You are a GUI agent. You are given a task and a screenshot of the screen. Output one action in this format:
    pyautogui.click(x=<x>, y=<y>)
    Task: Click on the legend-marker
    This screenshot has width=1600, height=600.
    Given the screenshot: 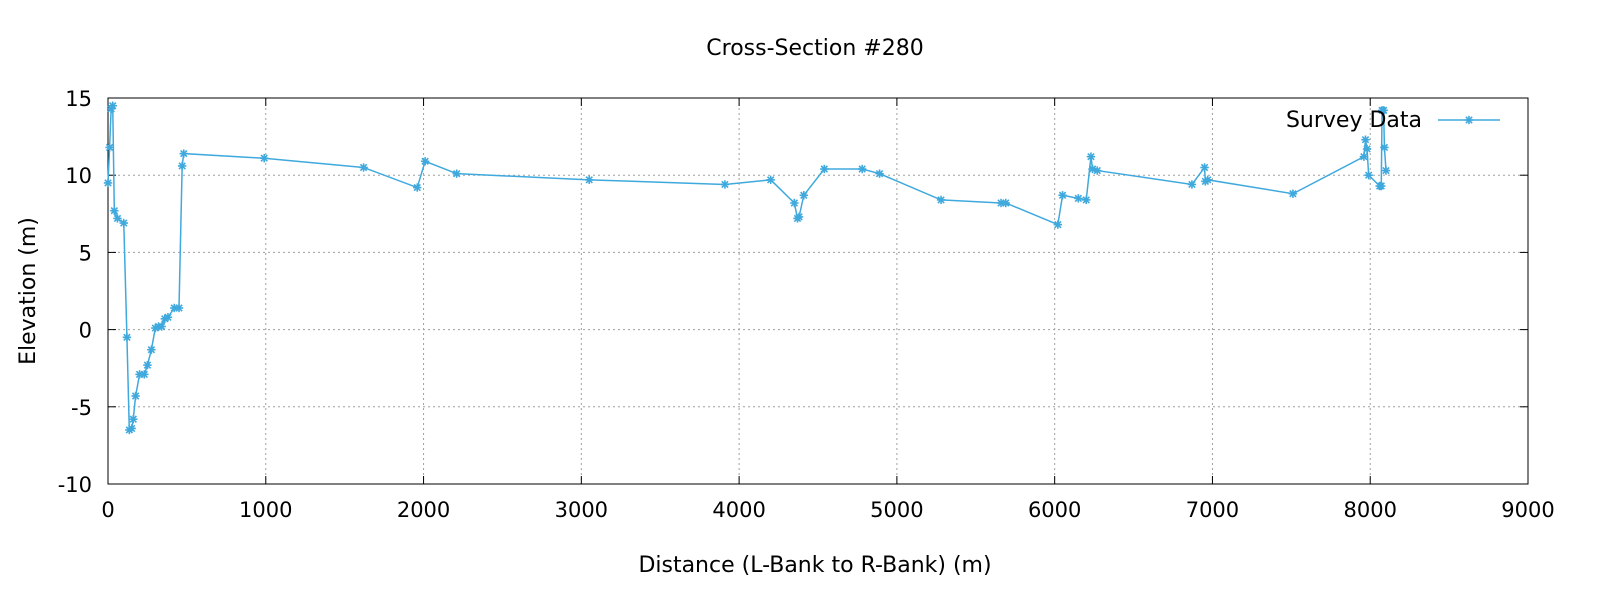 What is the action you would take?
    pyautogui.click(x=1469, y=120)
    